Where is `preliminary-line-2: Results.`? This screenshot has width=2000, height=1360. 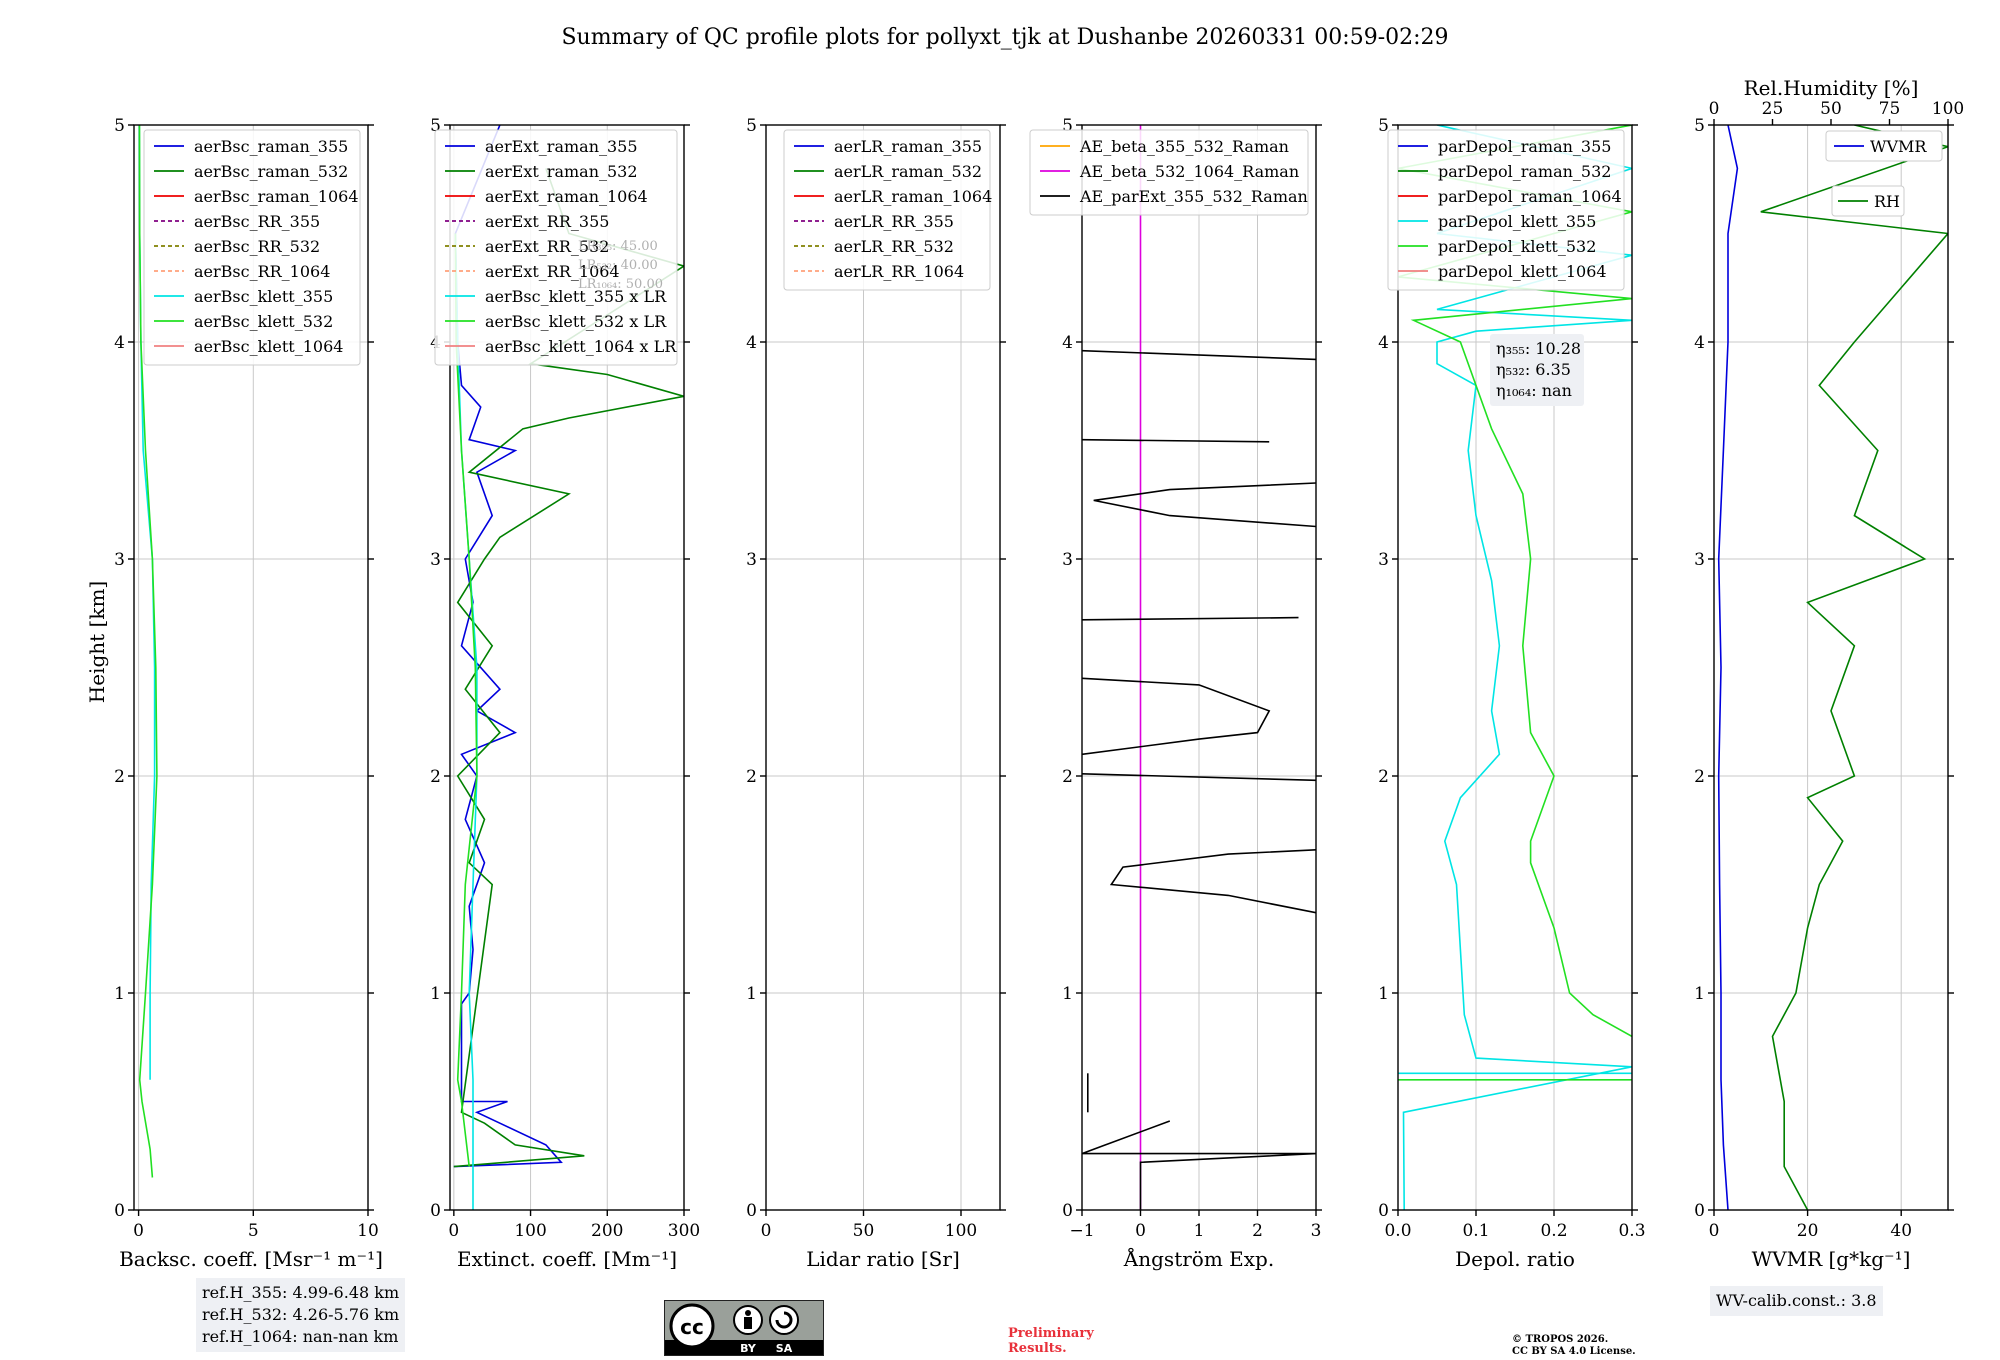
preliminary-line-2: Results. is located at coordinates (1037, 1348).